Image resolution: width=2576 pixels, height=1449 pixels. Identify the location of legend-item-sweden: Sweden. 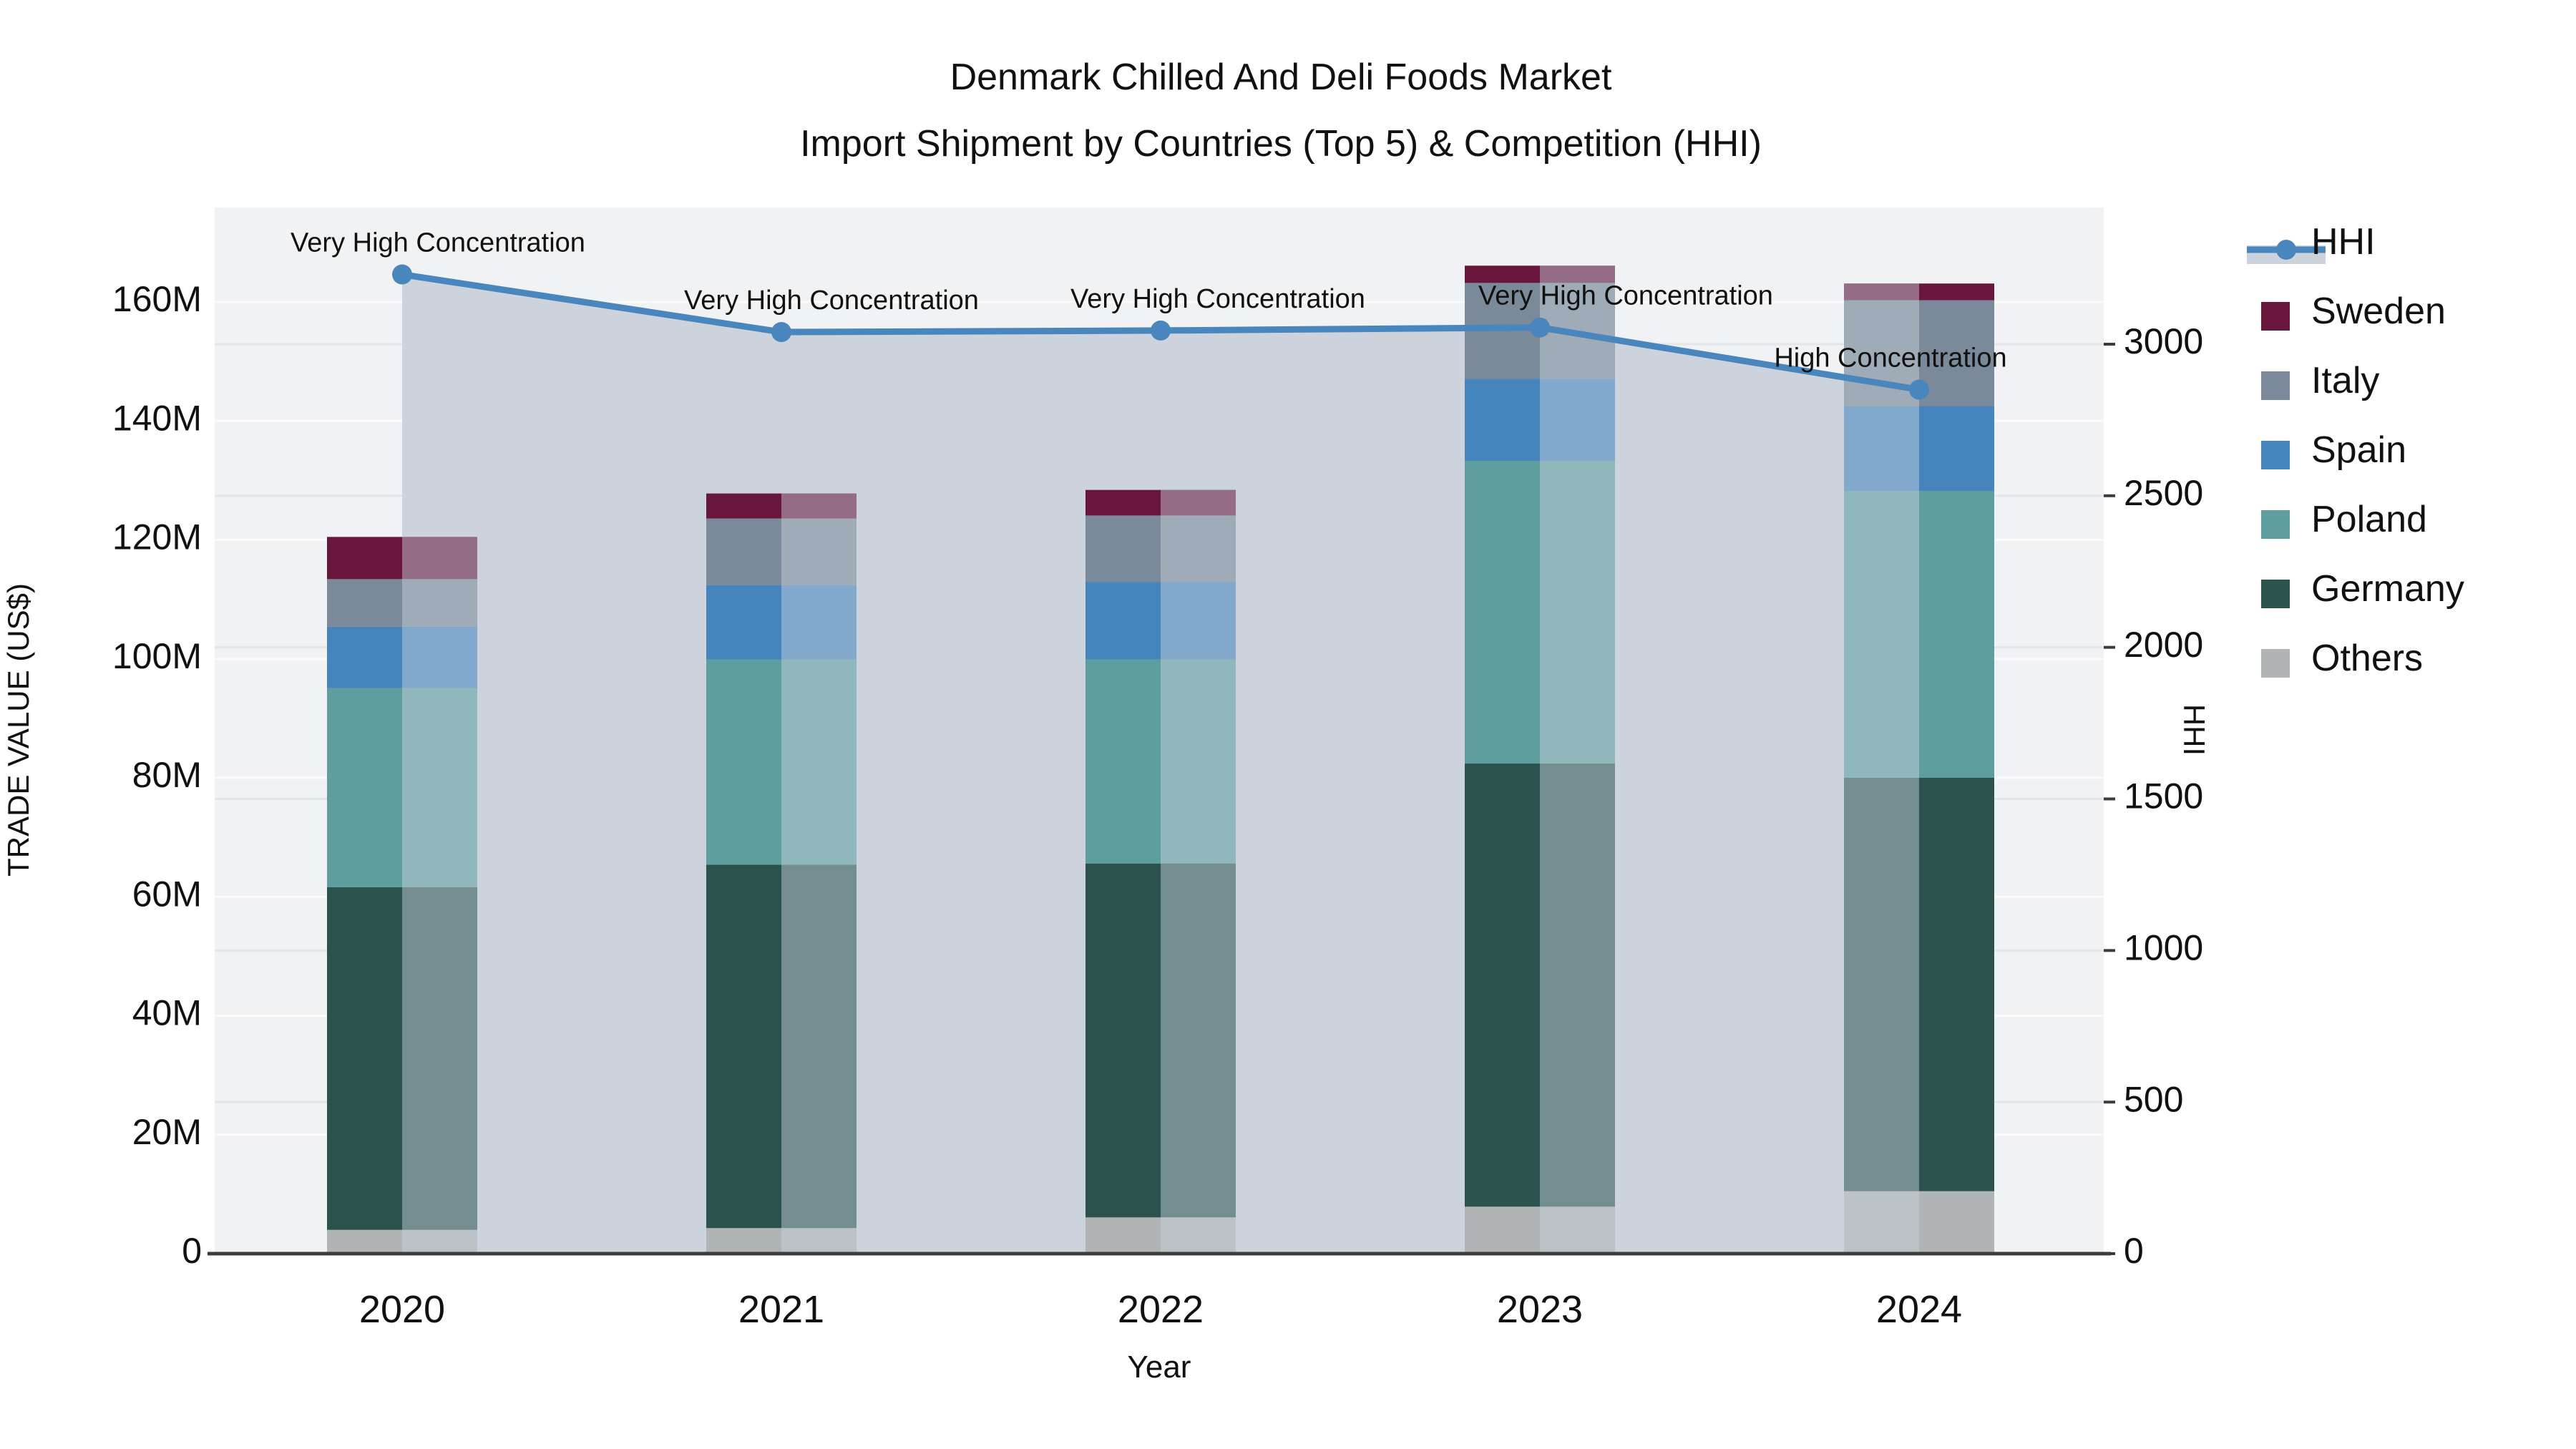
(2353, 311).